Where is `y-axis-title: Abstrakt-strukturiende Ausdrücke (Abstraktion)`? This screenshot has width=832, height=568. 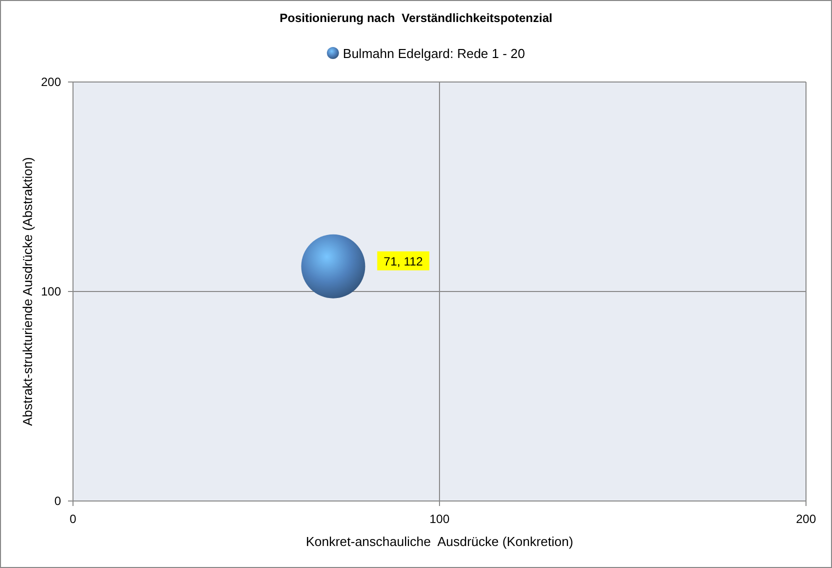
y-axis-title: Abstrakt-strukturiende Ausdrücke (Abstraktion) is located at coordinates (27, 291).